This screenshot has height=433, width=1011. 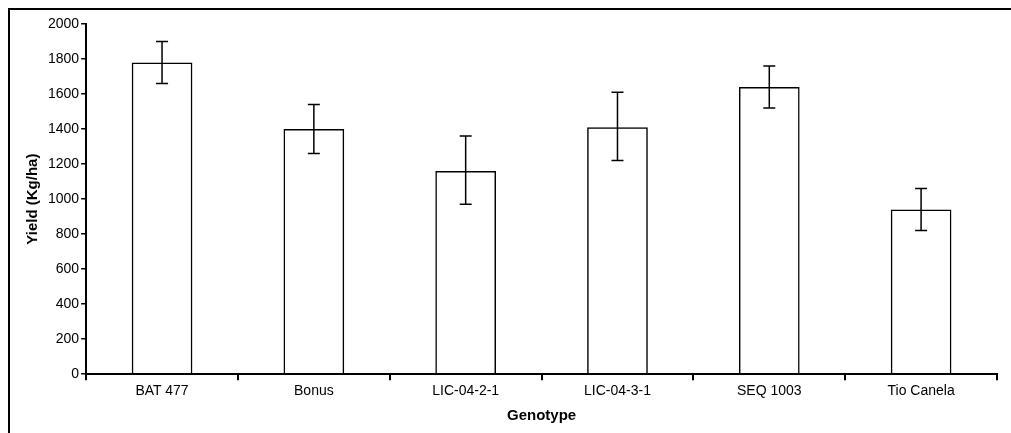 What do you see at coordinates (67, 232) in the screenshot?
I see `y-tick-label: 800` at bounding box center [67, 232].